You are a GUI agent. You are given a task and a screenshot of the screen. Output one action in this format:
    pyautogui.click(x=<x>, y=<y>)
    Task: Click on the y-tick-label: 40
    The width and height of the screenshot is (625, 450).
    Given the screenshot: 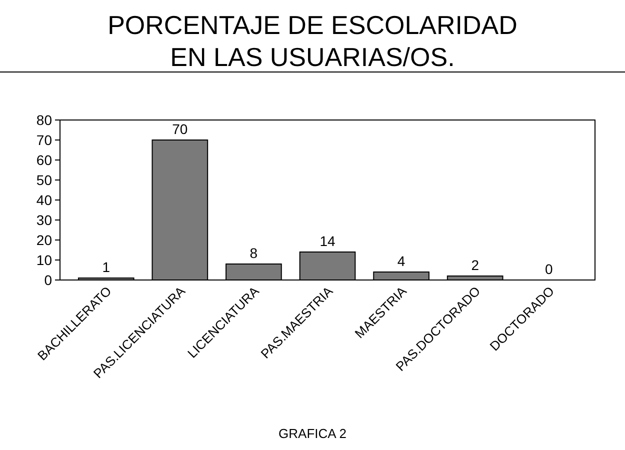 What is the action you would take?
    pyautogui.click(x=44, y=200)
    